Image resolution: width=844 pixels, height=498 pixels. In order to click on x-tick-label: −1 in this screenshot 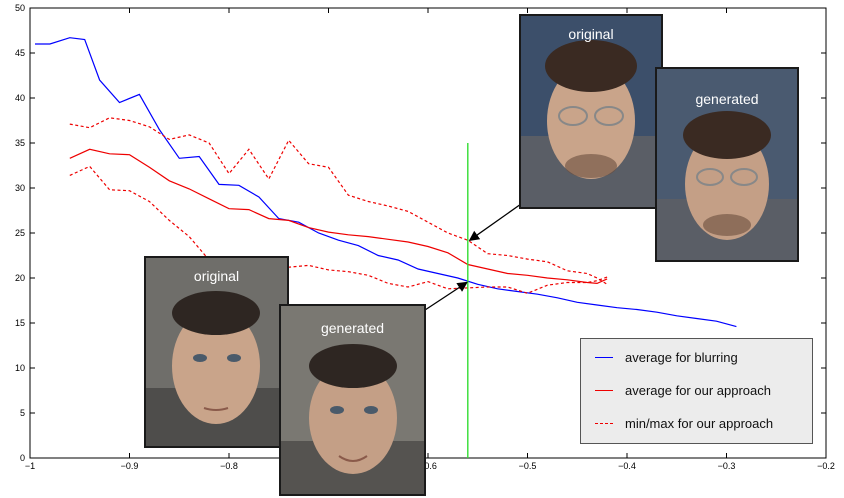, I will do `click(30, 466)`.